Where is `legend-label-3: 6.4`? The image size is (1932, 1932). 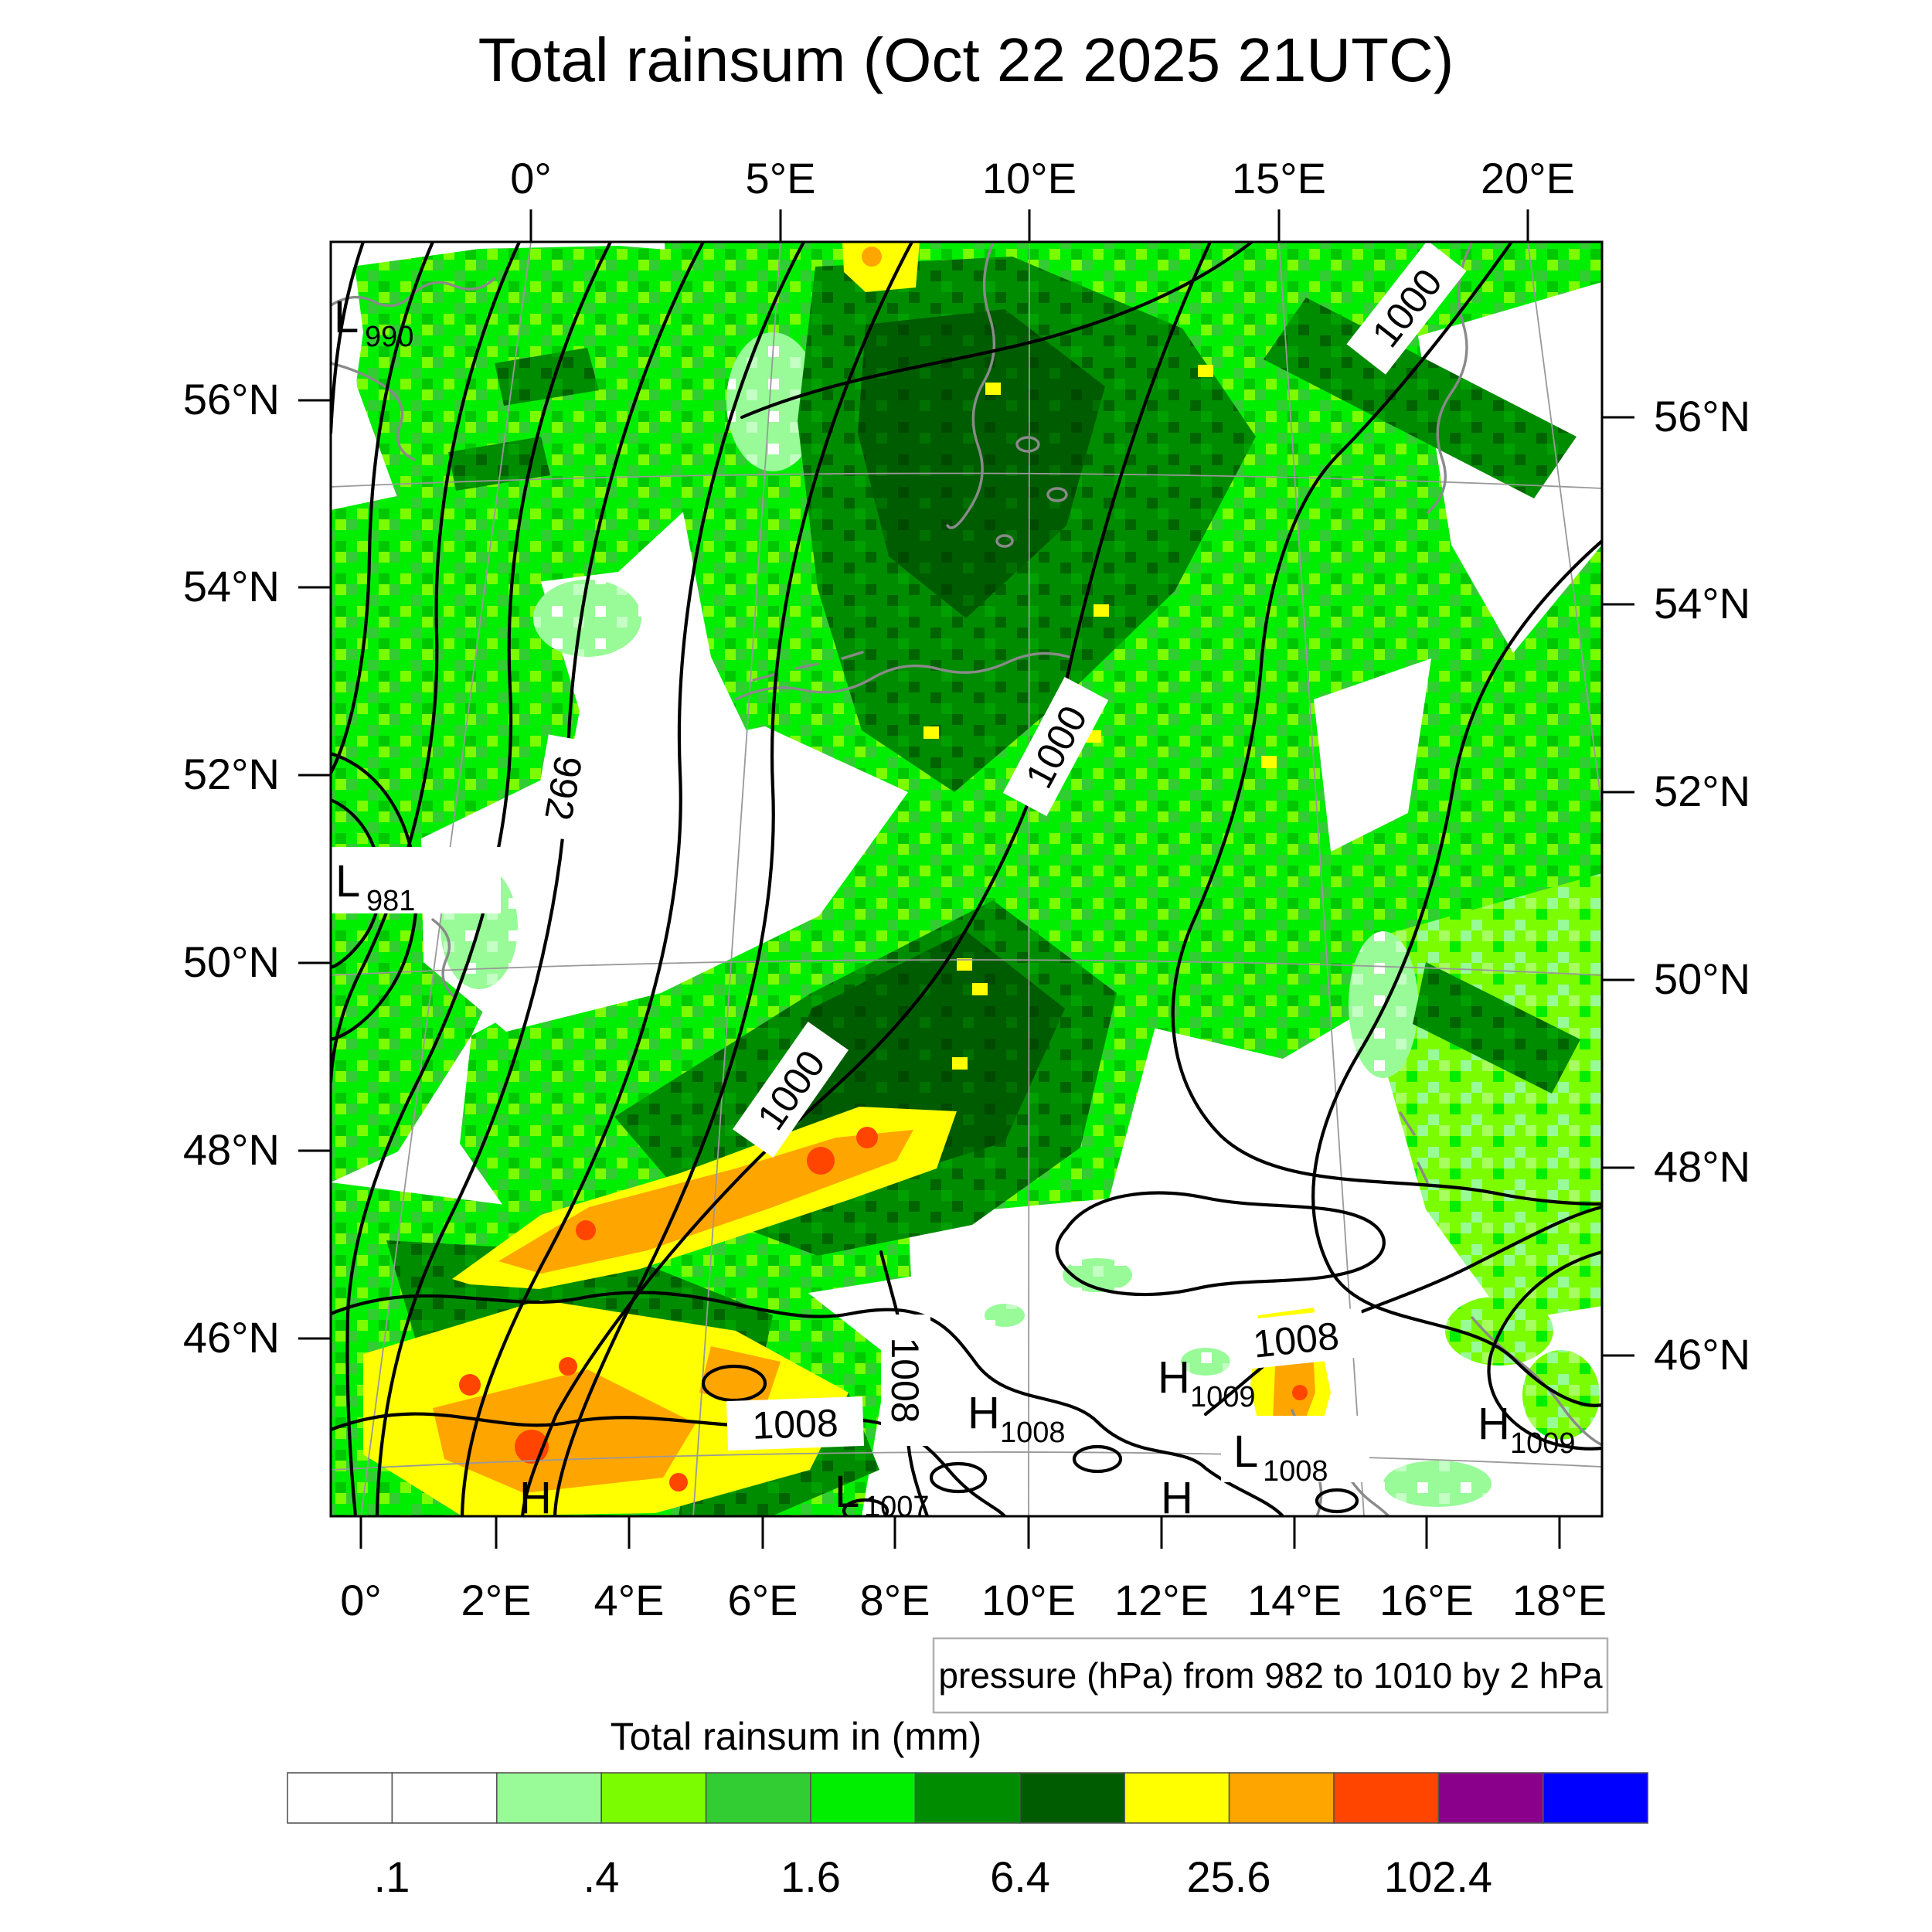
legend-label-3: 6.4 is located at coordinates (1020, 1877).